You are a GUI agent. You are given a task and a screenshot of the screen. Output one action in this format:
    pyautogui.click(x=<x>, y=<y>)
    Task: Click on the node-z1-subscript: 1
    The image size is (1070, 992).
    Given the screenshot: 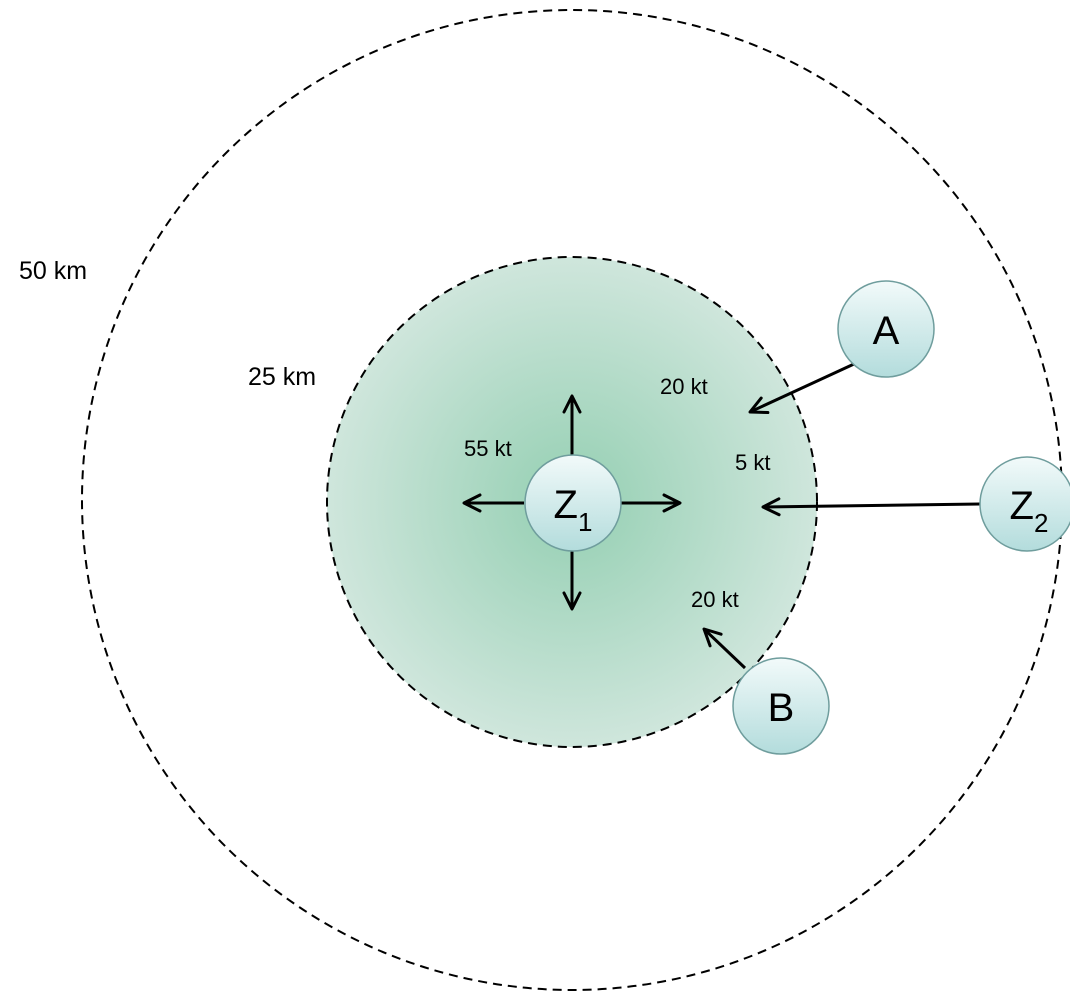 What is the action you would take?
    pyautogui.click(x=585, y=522)
    